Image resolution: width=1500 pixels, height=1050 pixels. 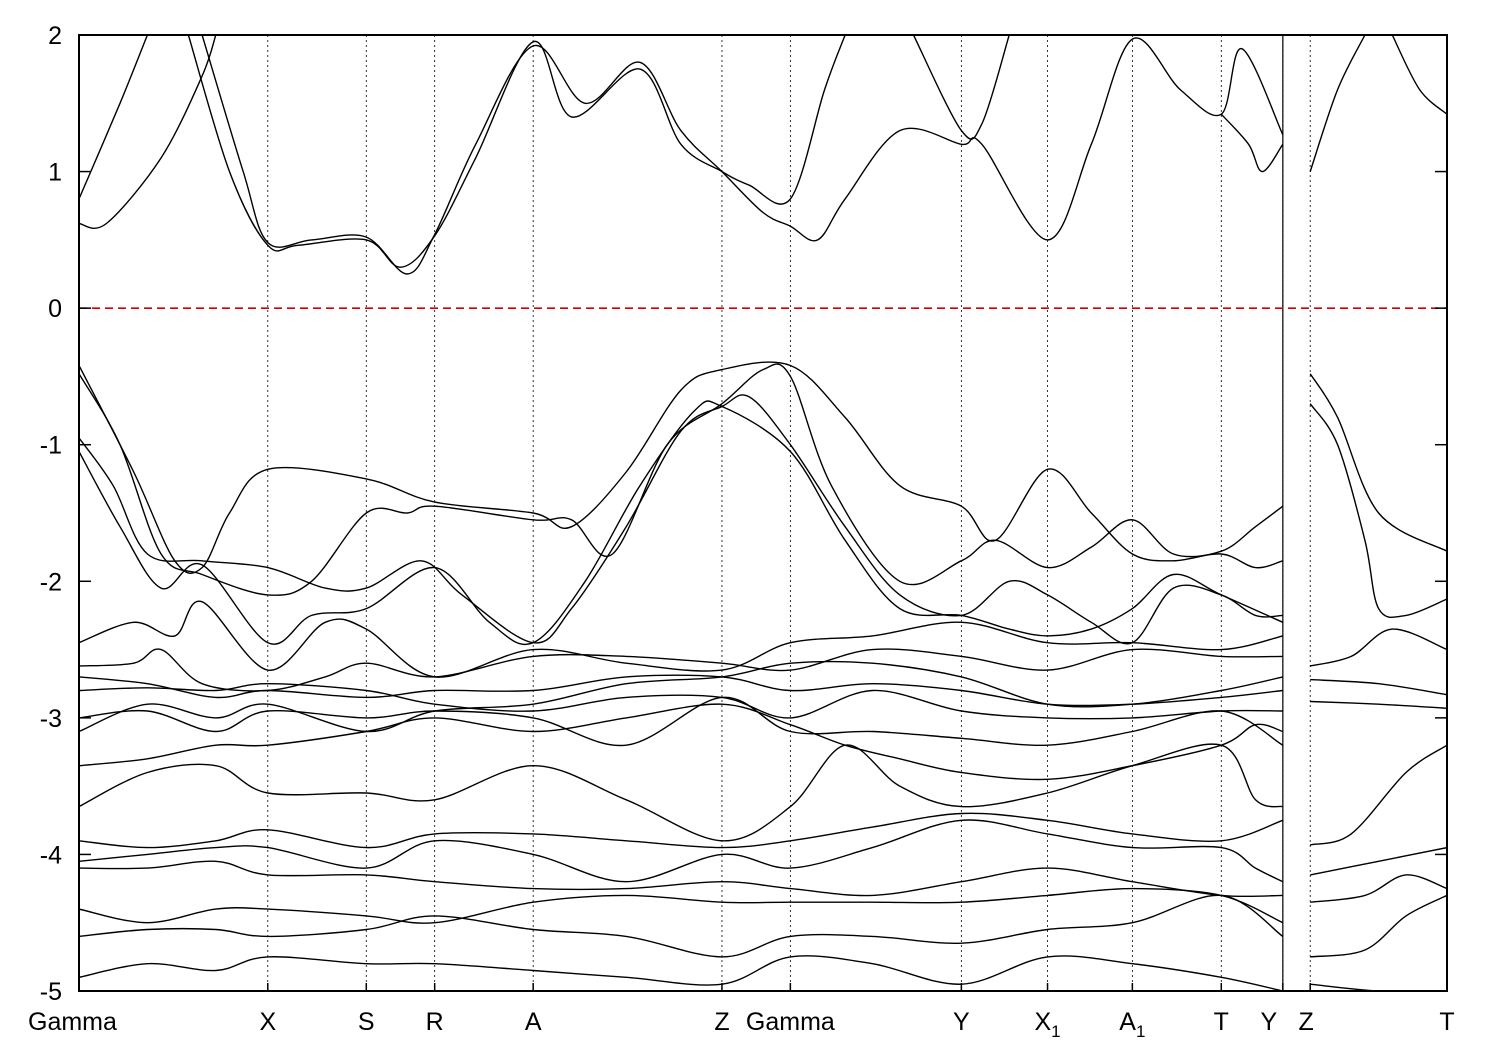 What do you see at coordinates (533, 1022) in the screenshot?
I see `kpoint-label-5: A` at bounding box center [533, 1022].